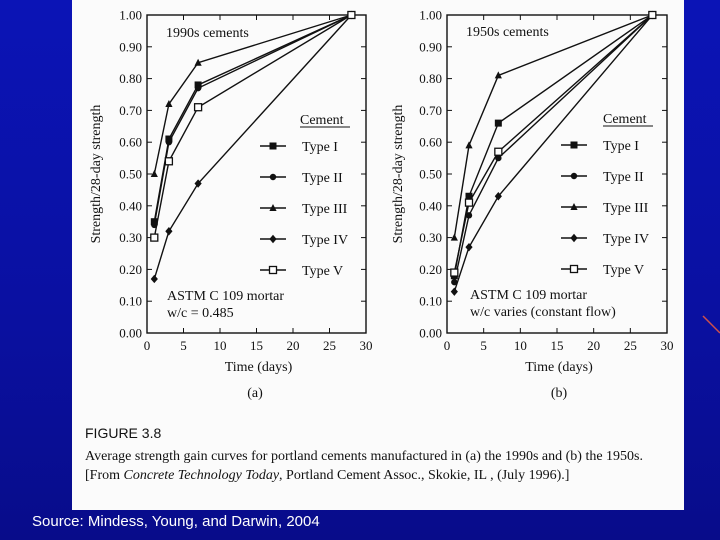 This screenshot has width=720, height=540. What do you see at coordinates (557, 345) in the screenshot?
I see `x-tick-label: 15` at bounding box center [557, 345].